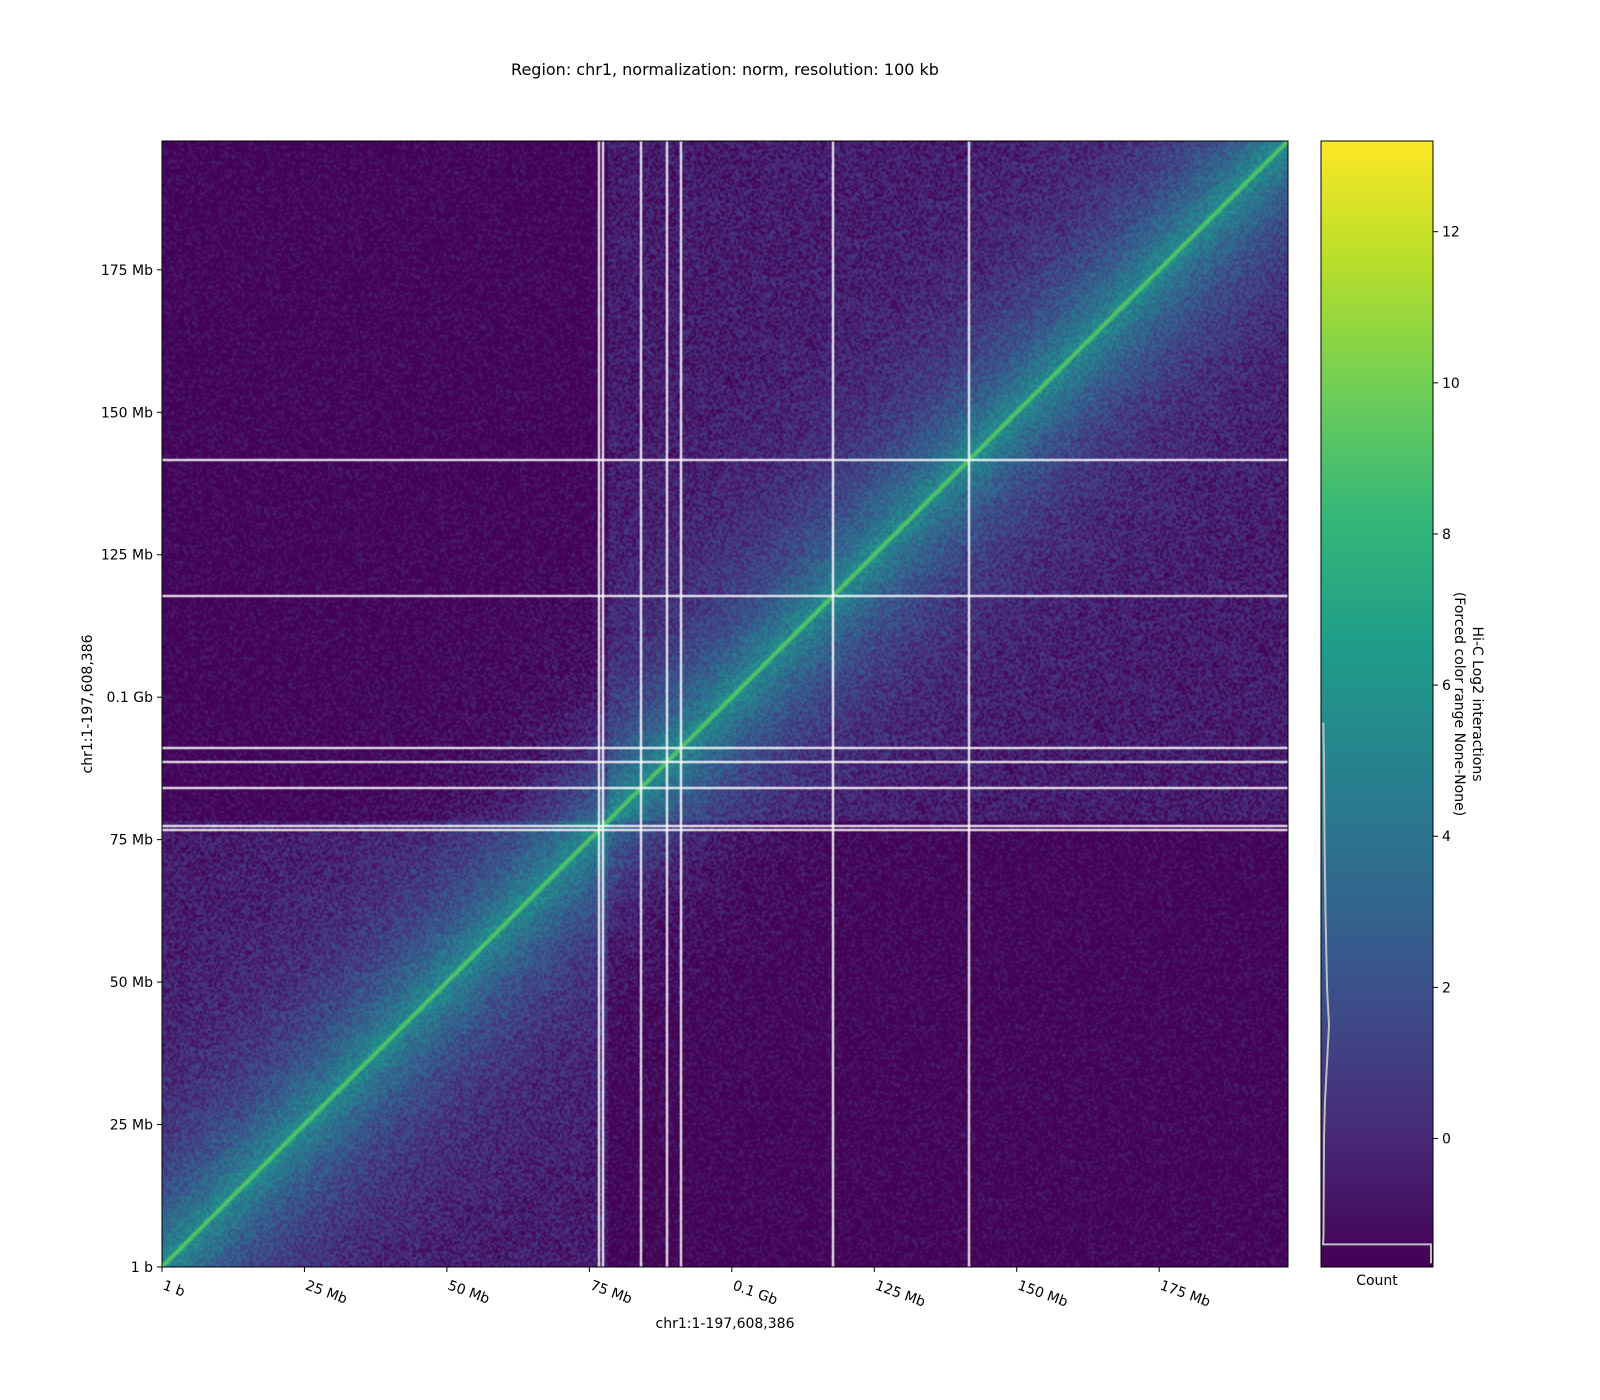 This screenshot has width=1600, height=1400. I want to click on y-tick-label: 0.1 Gb, so click(130, 698).